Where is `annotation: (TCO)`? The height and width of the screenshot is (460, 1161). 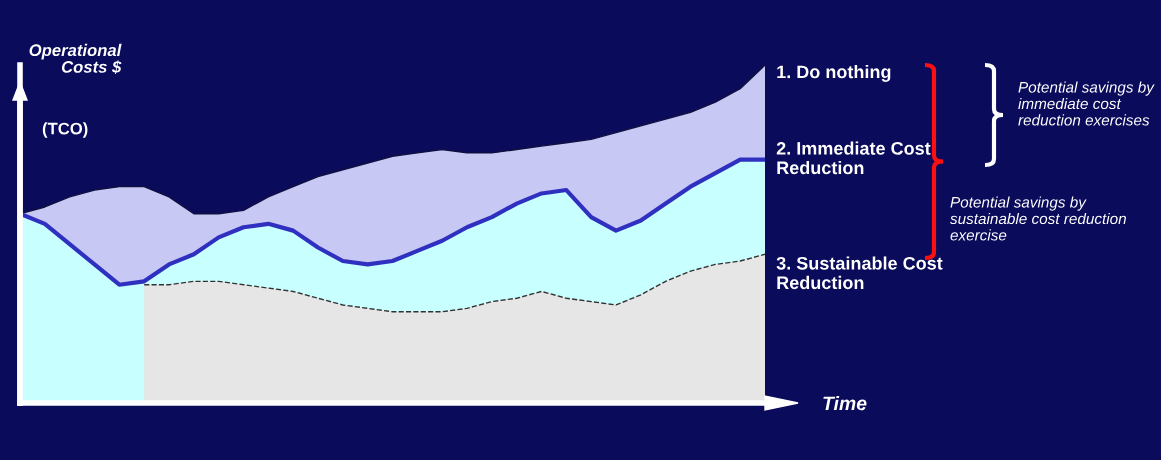 annotation: (TCO) is located at coordinates (65, 130).